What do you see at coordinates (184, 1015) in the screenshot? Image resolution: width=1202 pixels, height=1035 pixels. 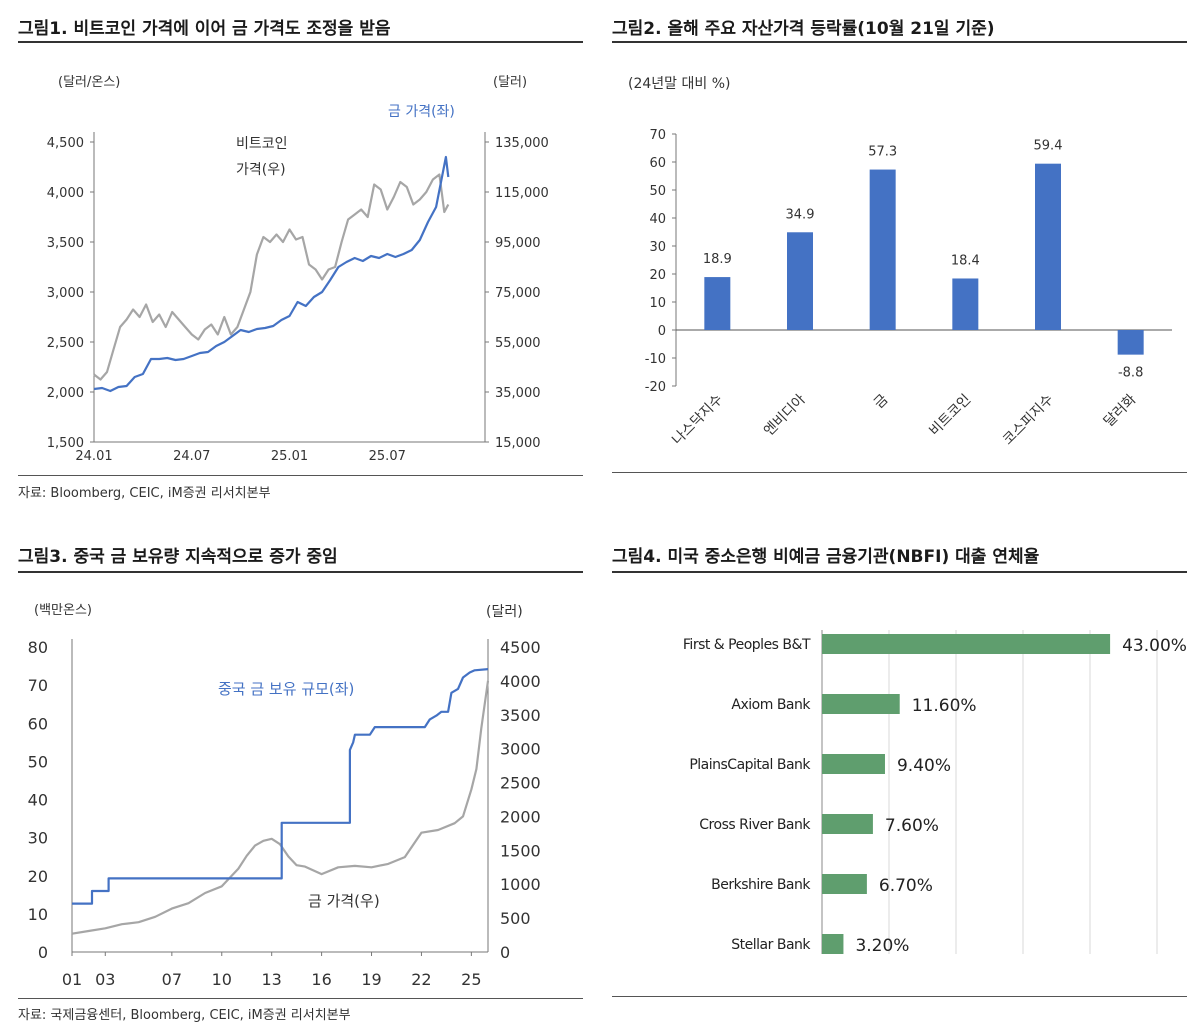 I see `figure-3-source: 자료: 국제금융센터, Bloomberg, CEIC, iM증권 리서치본부` at bounding box center [184, 1015].